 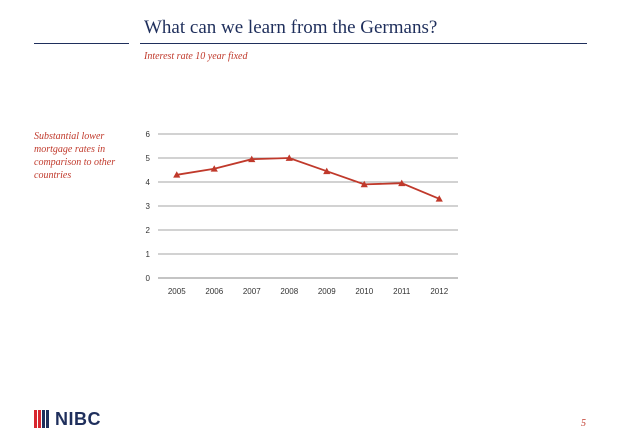 I want to click on y-tick-label: 0, so click(x=148, y=278).